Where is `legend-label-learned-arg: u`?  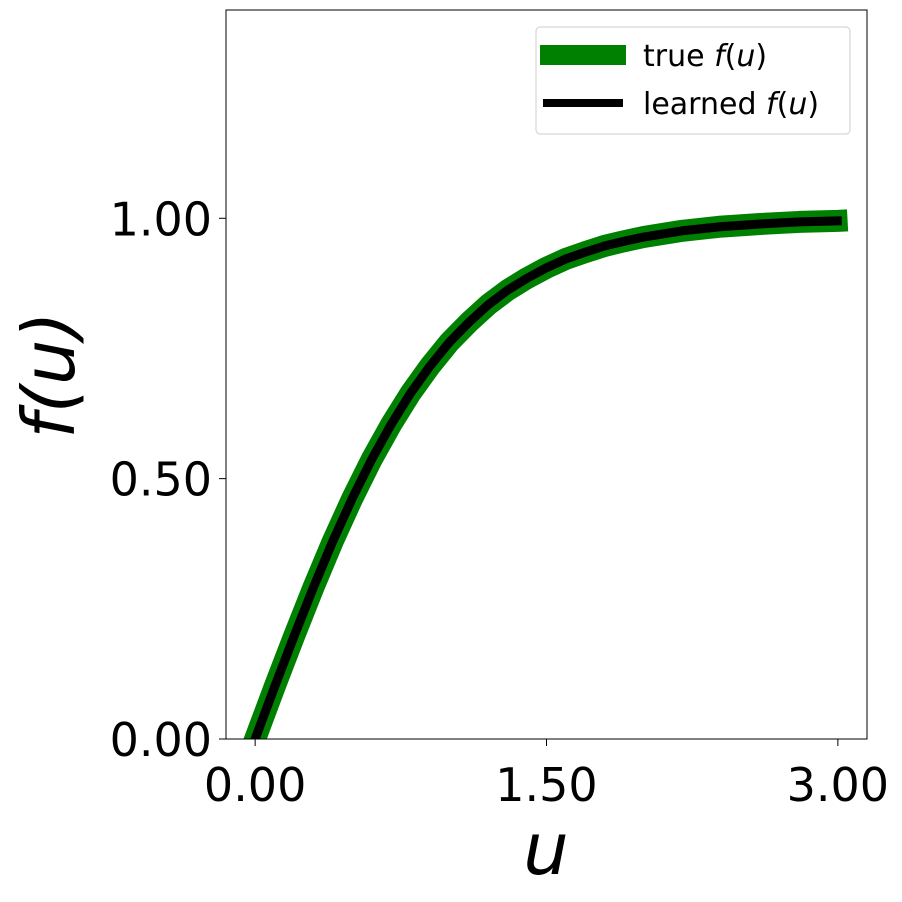 legend-label-learned-arg: u is located at coordinates (797, 104).